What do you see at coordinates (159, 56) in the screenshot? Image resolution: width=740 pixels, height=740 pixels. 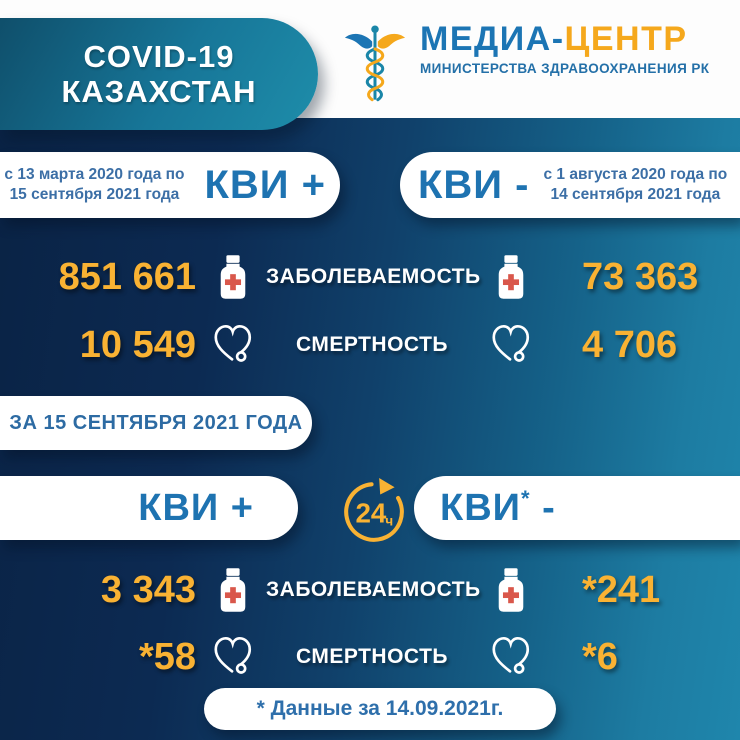 I see `covid-title-line1: COVID-19` at bounding box center [159, 56].